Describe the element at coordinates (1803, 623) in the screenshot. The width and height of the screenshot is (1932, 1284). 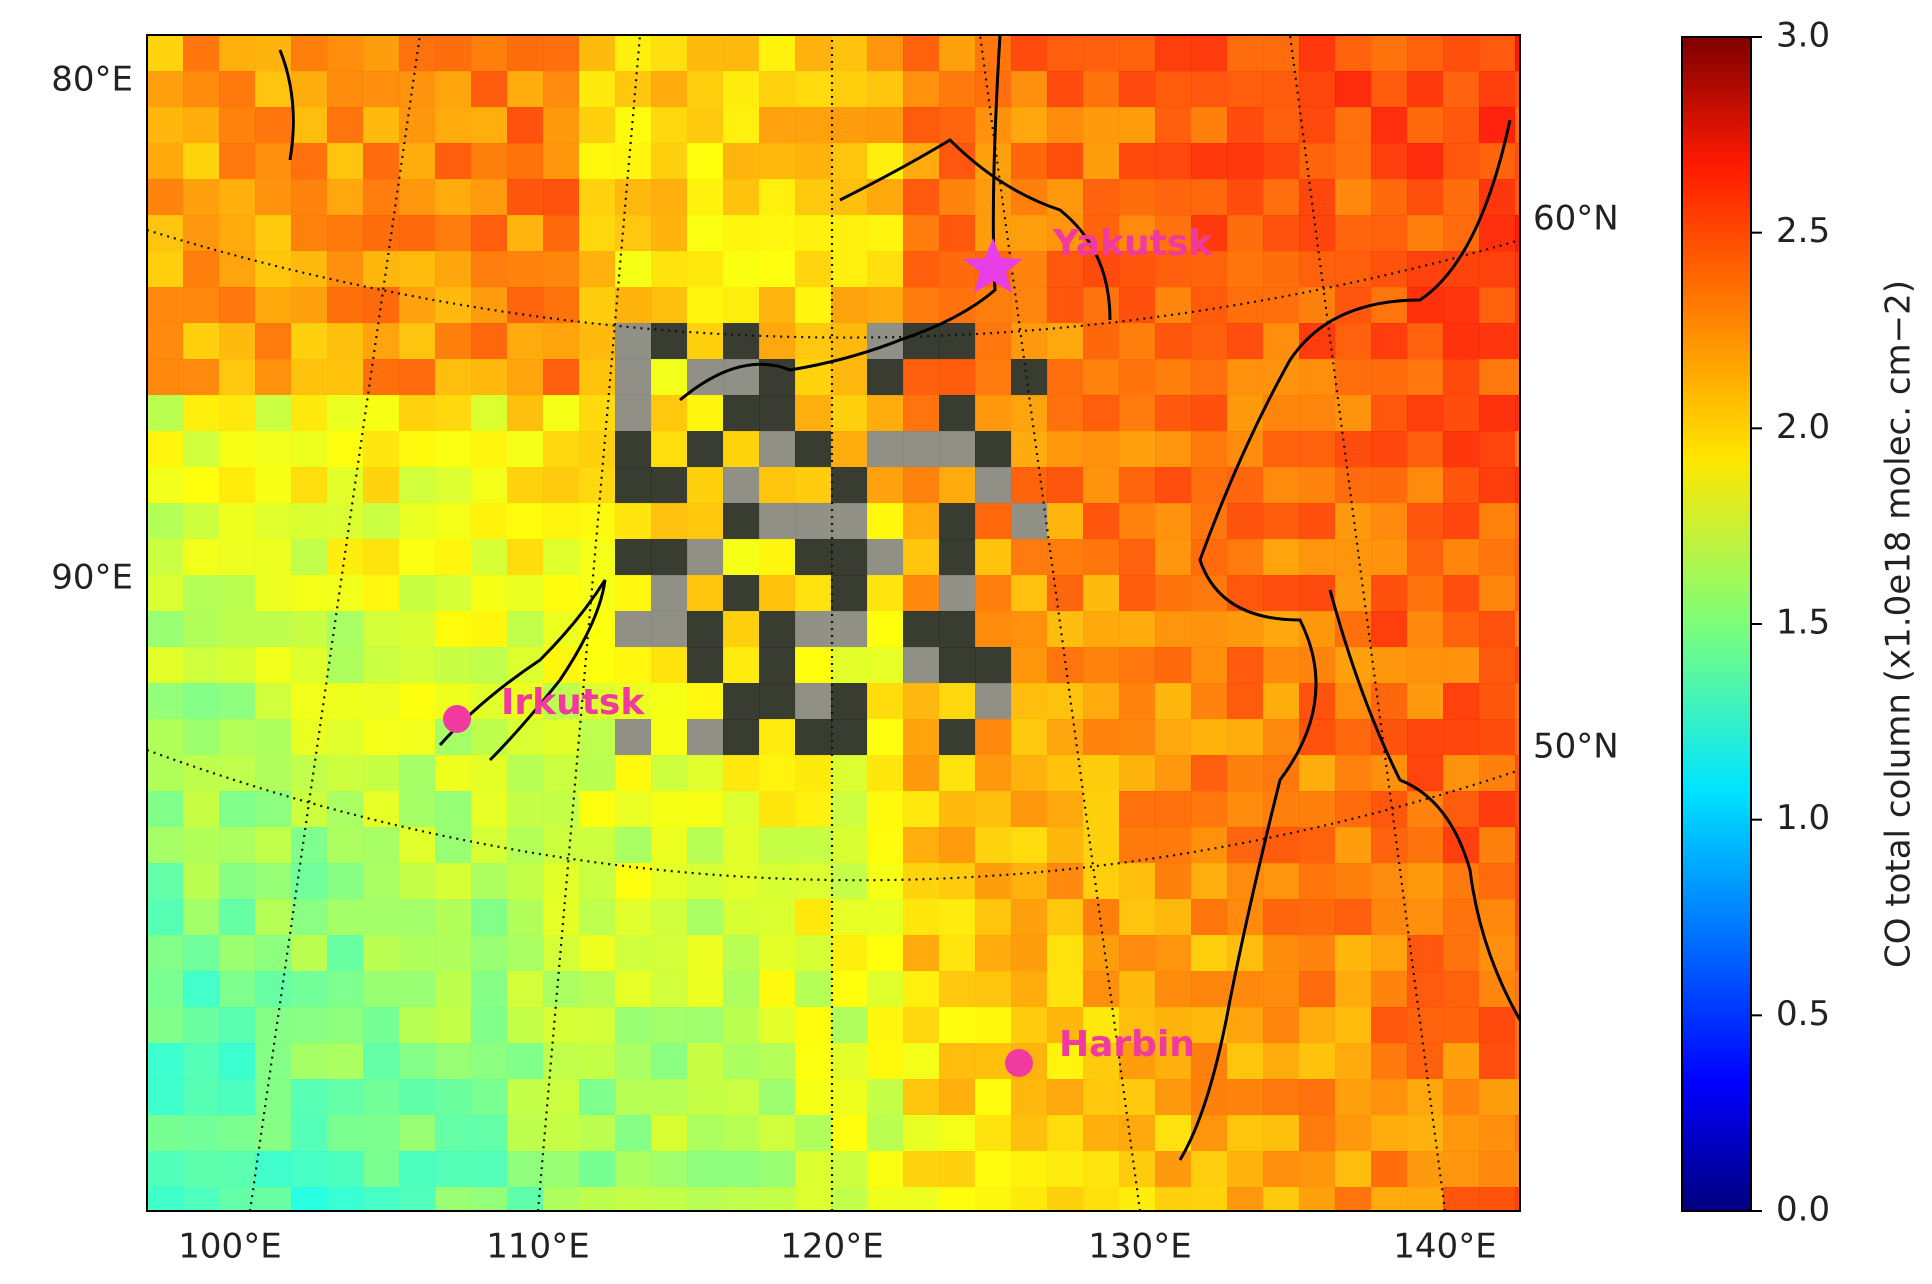
I see `colorbar-tick-label: 1.5` at that location.